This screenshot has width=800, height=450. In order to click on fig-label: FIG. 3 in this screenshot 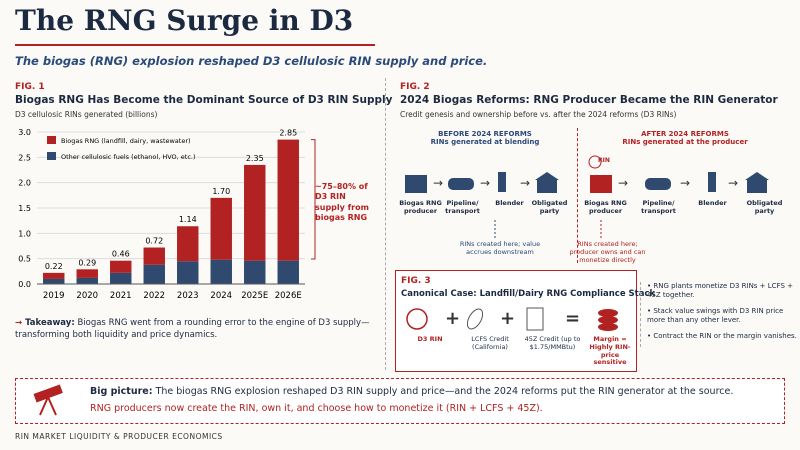, I will do `click(416, 281)`.